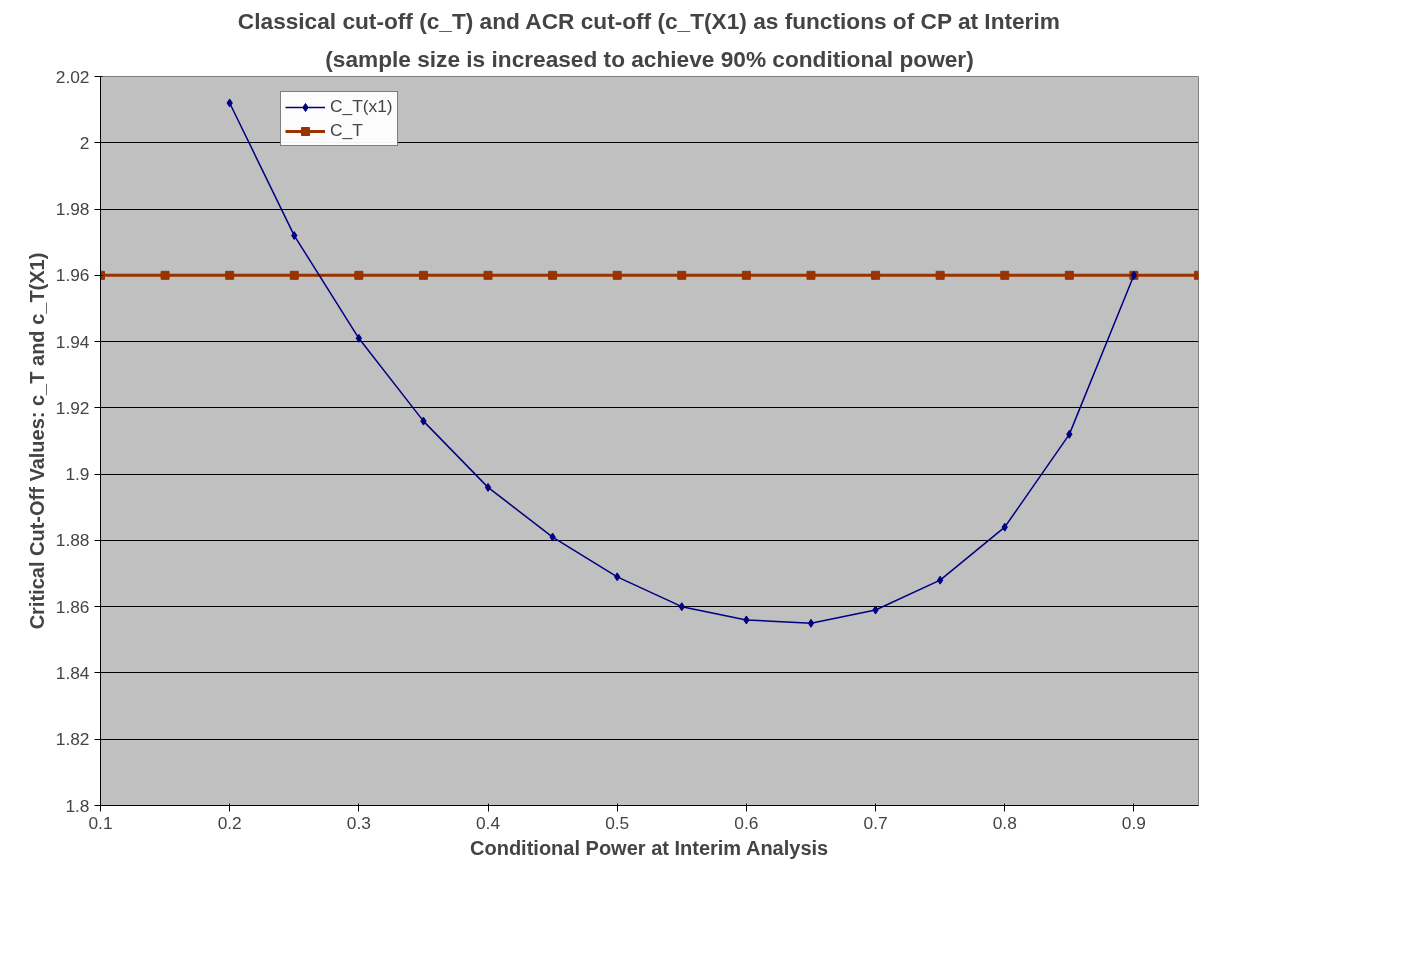 Image resolution: width=1401 pixels, height=965 pixels. Describe the element at coordinates (361, 106) in the screenshot. I see `legend-label: C_T(x1)` at that location.